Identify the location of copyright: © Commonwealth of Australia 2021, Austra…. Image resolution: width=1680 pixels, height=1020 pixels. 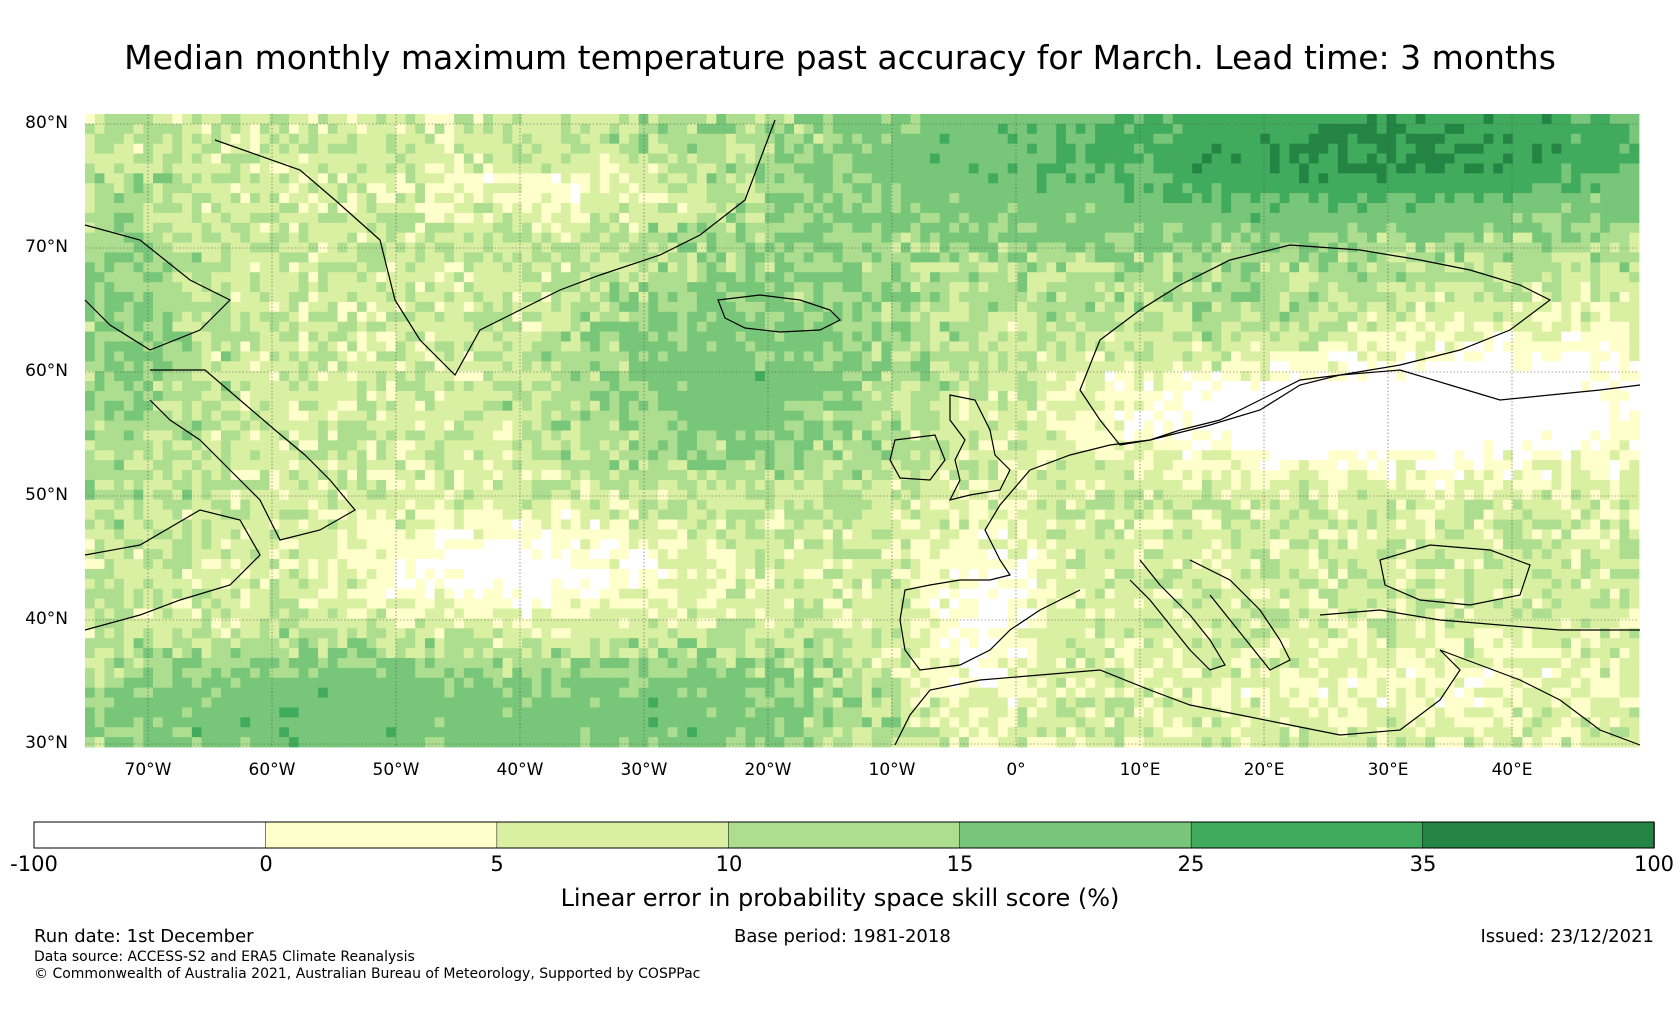
(367, 974).